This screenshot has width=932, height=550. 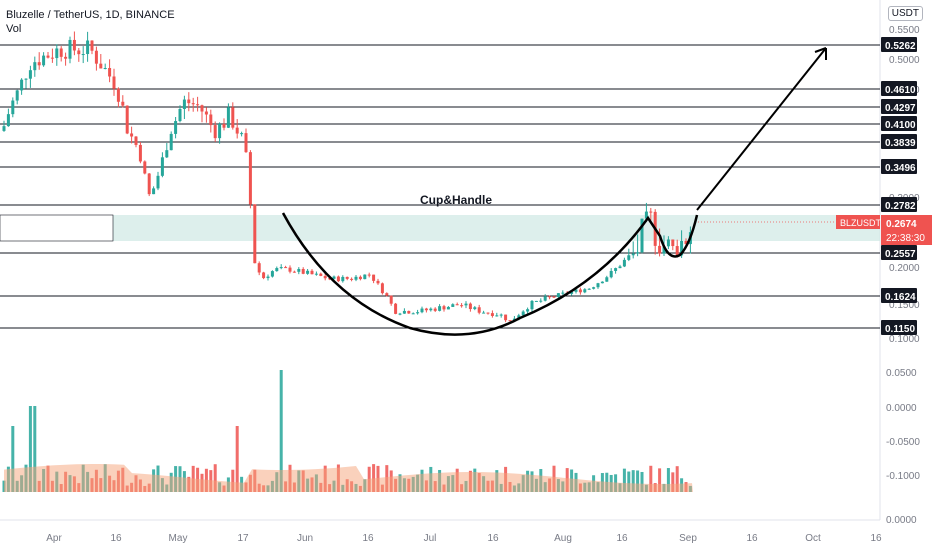 I want to click on level-label: 0.1624, so click(x=900, y=297).